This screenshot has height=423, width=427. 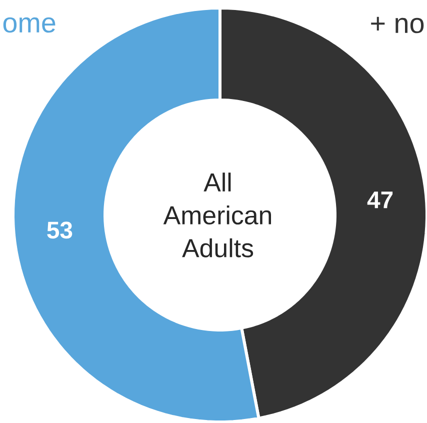 What do you see at coordinates (217, 215) in the screenshot?
I see `text: All American Adults` at bounding box center [217, 215].